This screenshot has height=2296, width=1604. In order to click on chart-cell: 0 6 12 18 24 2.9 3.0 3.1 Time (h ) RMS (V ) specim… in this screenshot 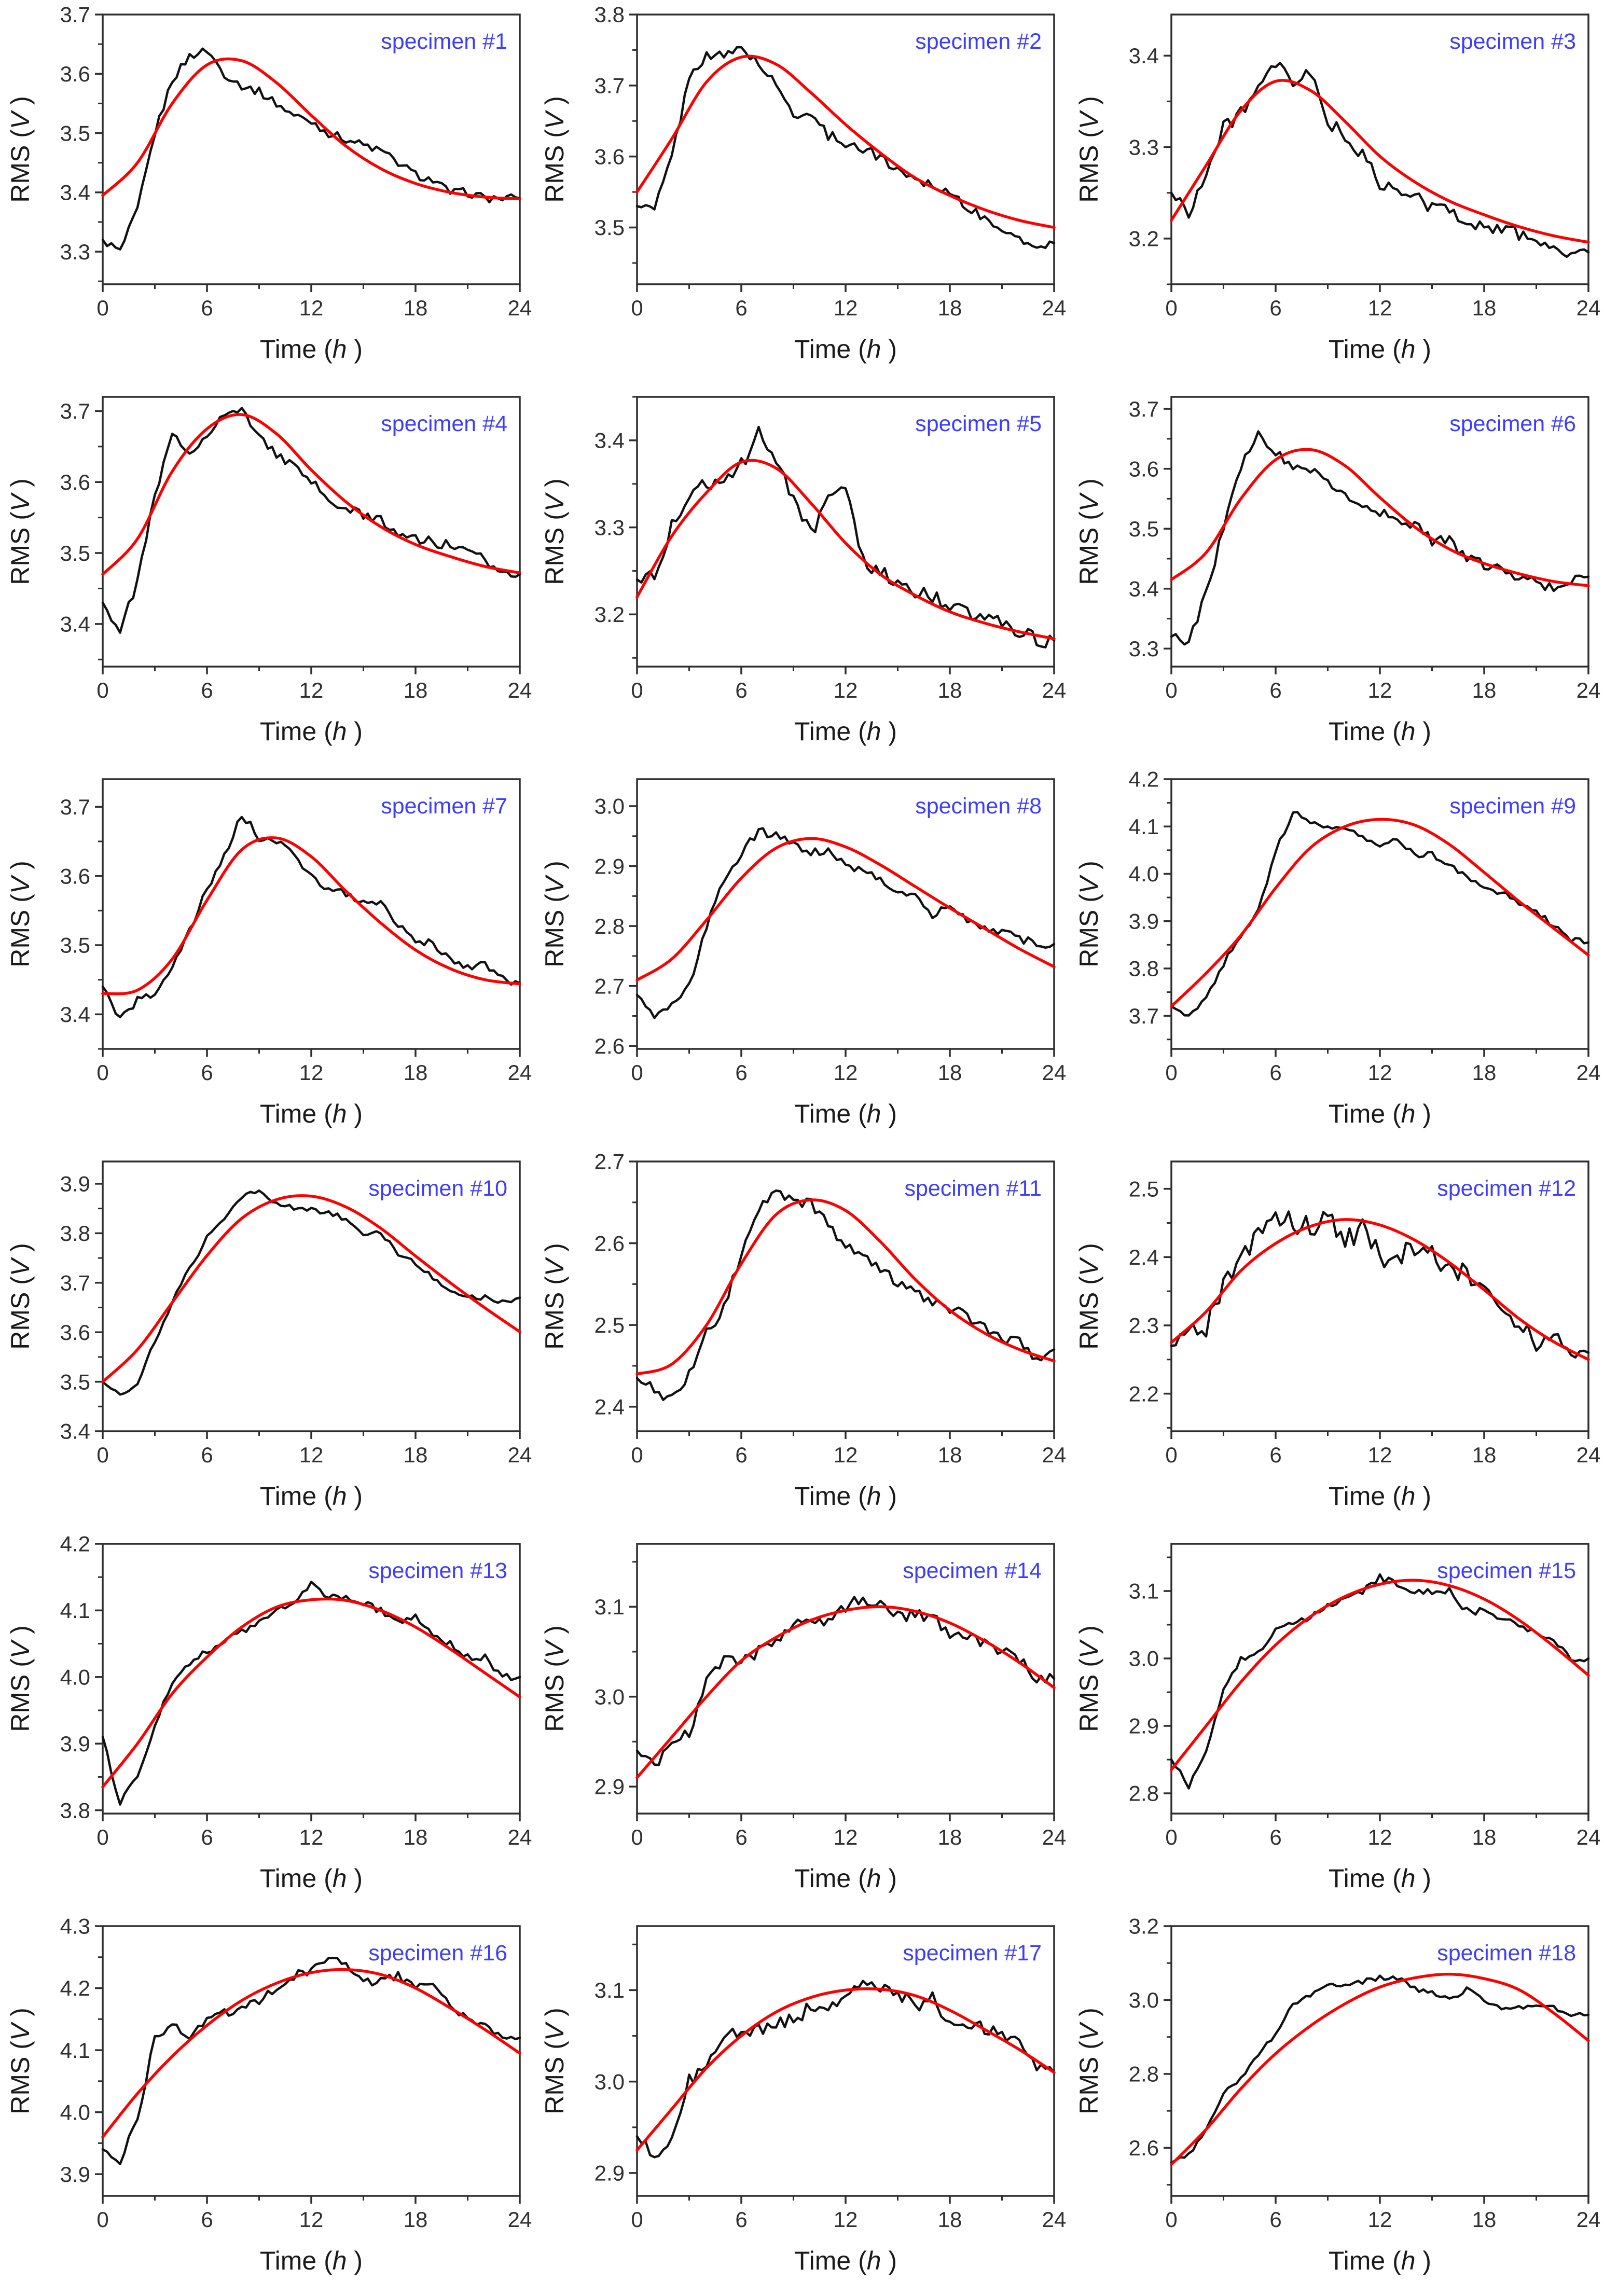, I will do `click(801, 1721)`.